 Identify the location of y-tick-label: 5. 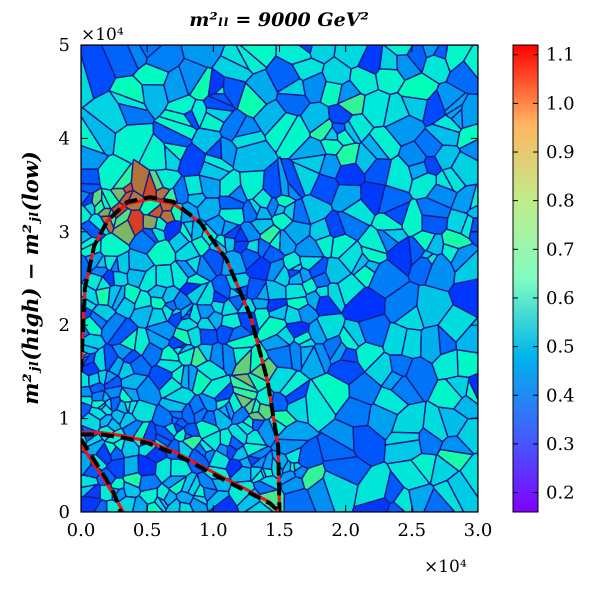
(64, 45).